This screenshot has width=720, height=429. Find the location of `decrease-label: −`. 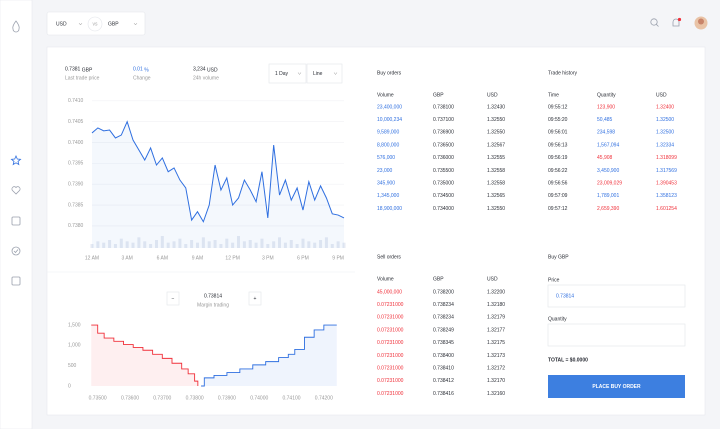

decrease-label: − is located at coordinates (173, 299).